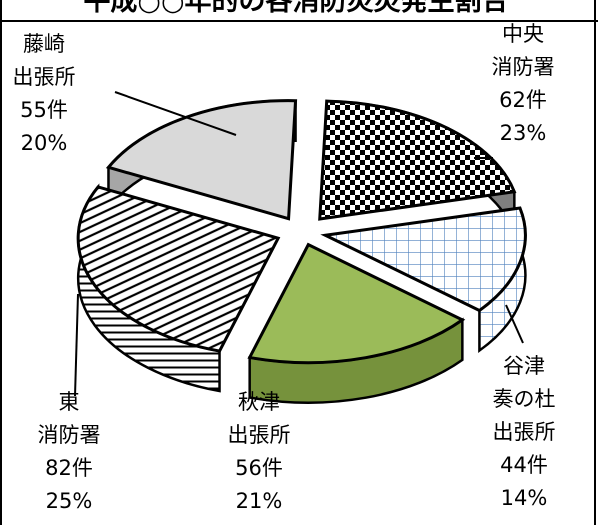 The height and width of the screenshot is (525, 598). I want to click on slice-percent: 23%, so click(523, 133).